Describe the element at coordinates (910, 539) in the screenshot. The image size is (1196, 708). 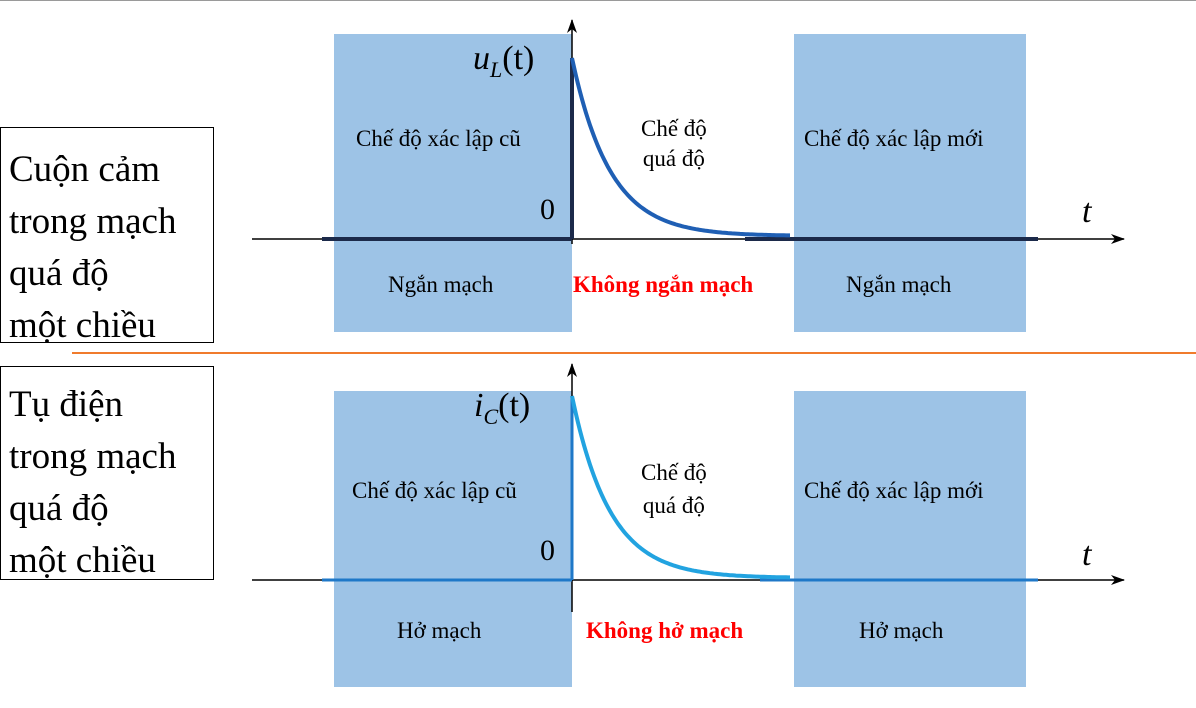
I see `new-steady-region-capacitor` at that location.